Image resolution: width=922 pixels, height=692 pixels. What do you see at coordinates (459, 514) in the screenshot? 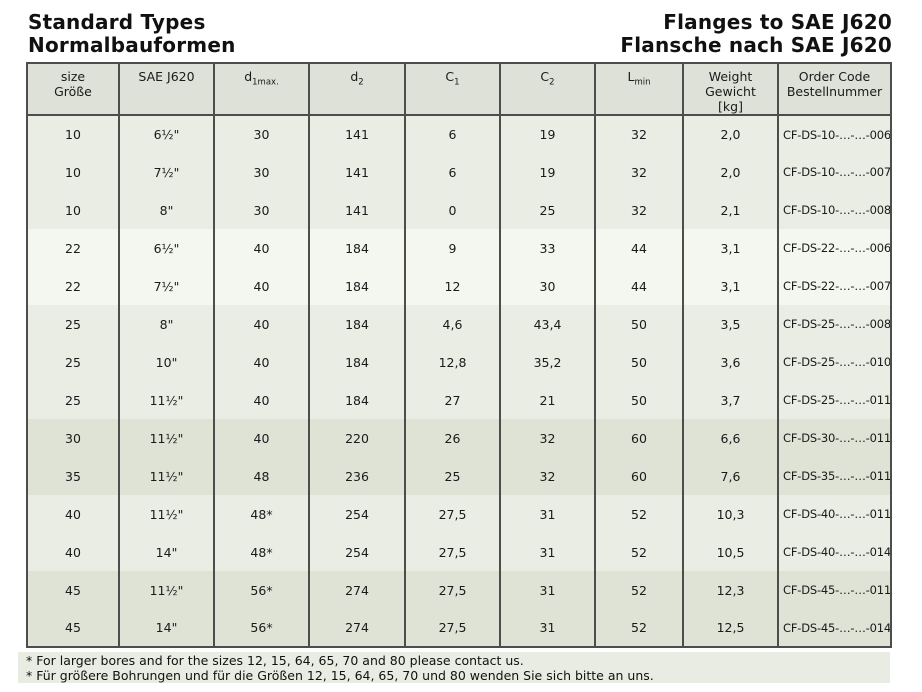
I see `table-row: 40 11½" 48* 254 27,5 31 52 10,3 CF-DS-40-…-…-011` at bounding box center [459, 514].